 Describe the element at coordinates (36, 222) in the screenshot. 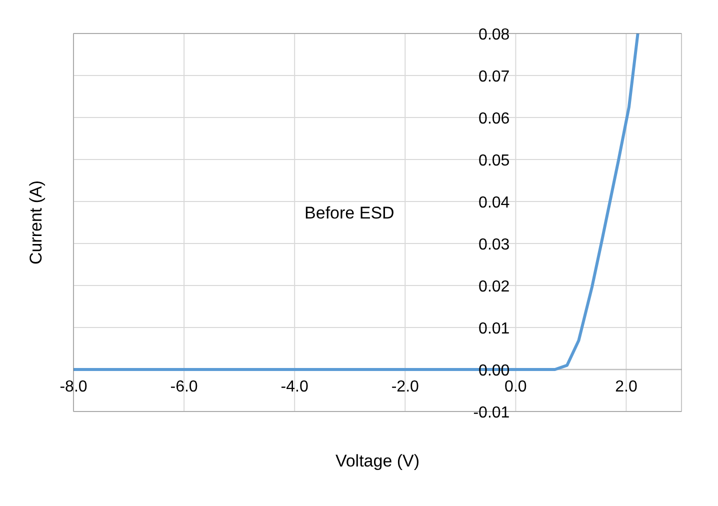

I see `y-axis-title: Current (A)` at that location.